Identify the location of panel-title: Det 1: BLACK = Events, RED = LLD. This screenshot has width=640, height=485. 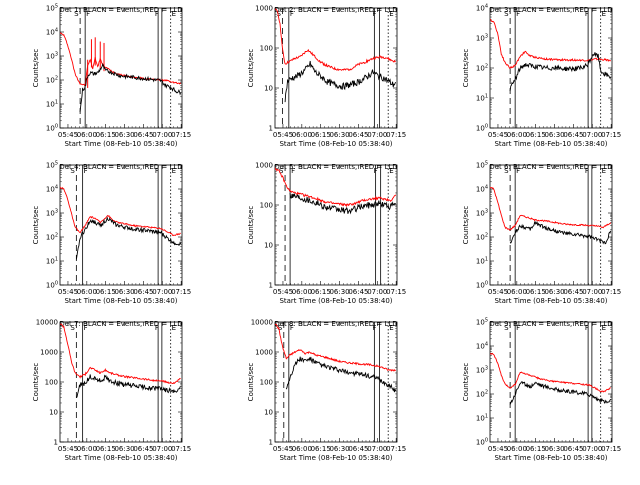
(120, 10).